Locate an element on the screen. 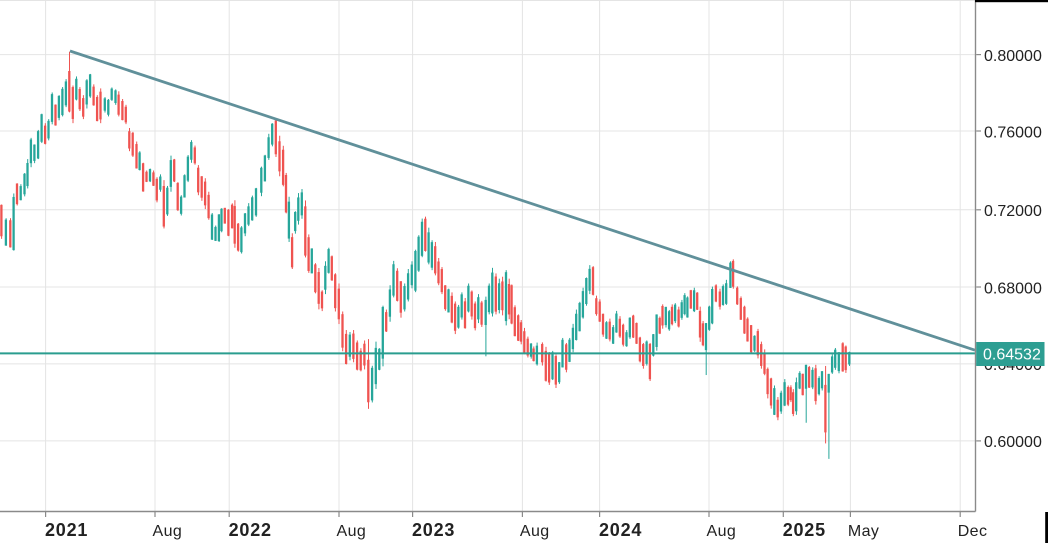 The image size is (1048, 543). svg-text: 0.64532 is located at coordinates (1012, 355).